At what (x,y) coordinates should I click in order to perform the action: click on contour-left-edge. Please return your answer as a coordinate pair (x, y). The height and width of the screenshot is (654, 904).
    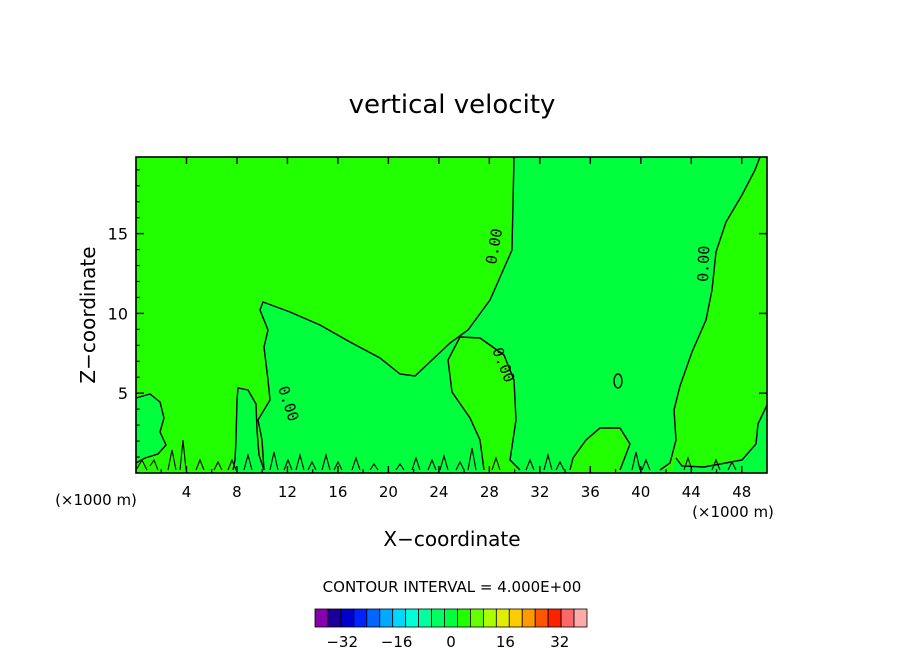
    Looking at the image, I should click on (151, 428).